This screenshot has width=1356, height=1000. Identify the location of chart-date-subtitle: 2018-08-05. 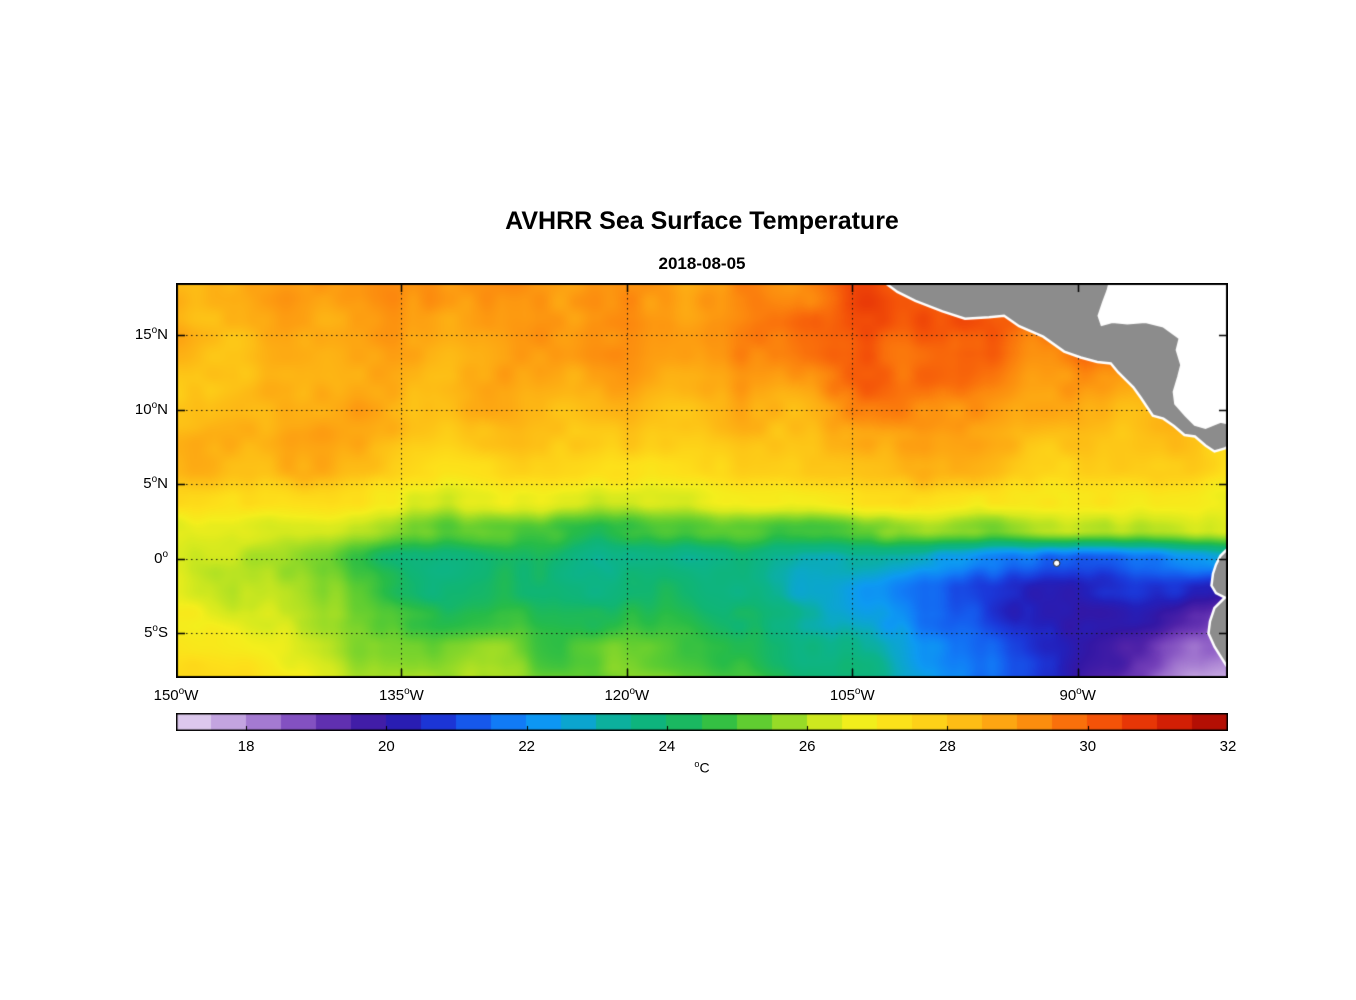
(702, 263).